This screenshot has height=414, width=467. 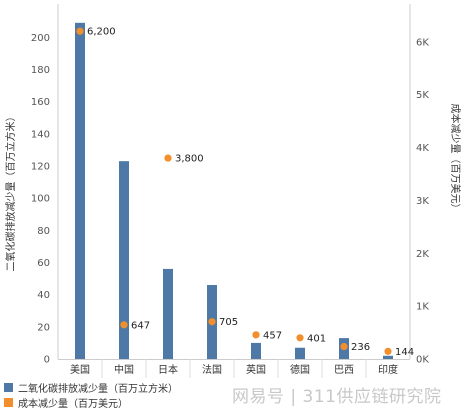 I want to click on y2-tick-label: 2K, so click(x=422, y=254).